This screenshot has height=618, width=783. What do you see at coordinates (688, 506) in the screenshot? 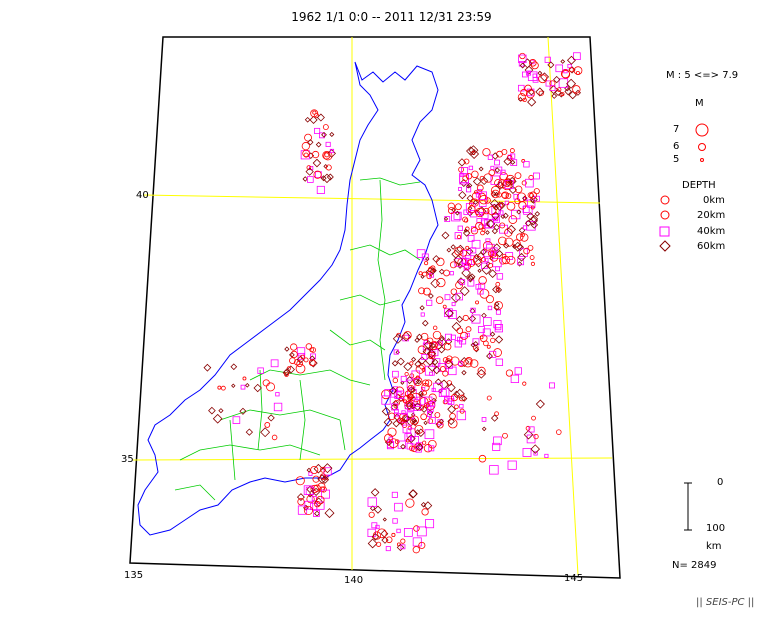
I see `depth-scale` at bounding box center [688, 506].